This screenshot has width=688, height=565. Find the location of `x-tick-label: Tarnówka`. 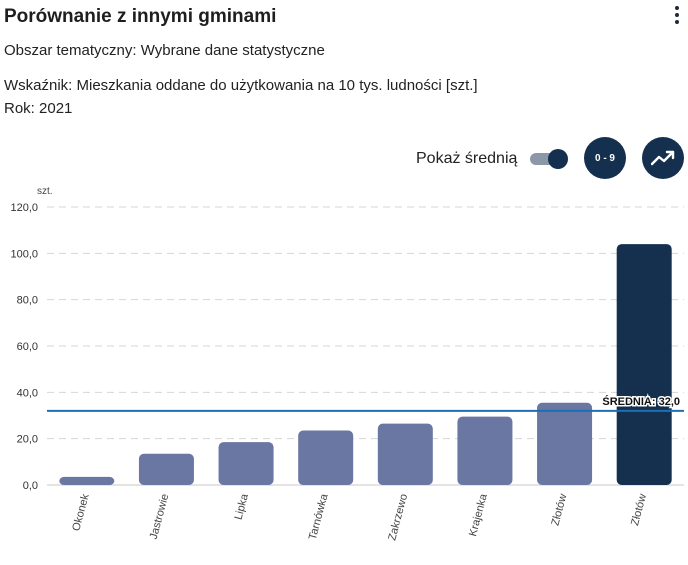

x-tick-label: Tarnówka is located at coordinates (319, 516).